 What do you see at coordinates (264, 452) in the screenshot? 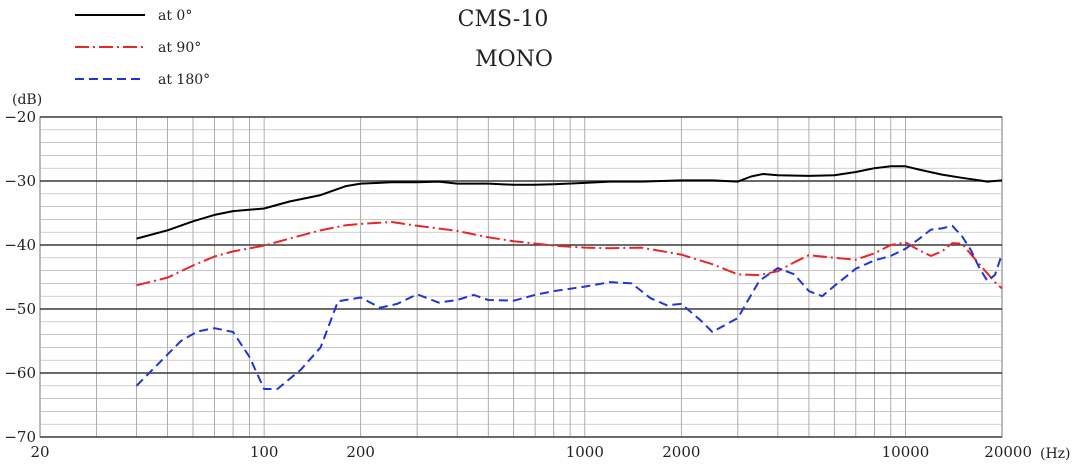
I see `x-tick-label: 100` at bounding box center [264, 452].